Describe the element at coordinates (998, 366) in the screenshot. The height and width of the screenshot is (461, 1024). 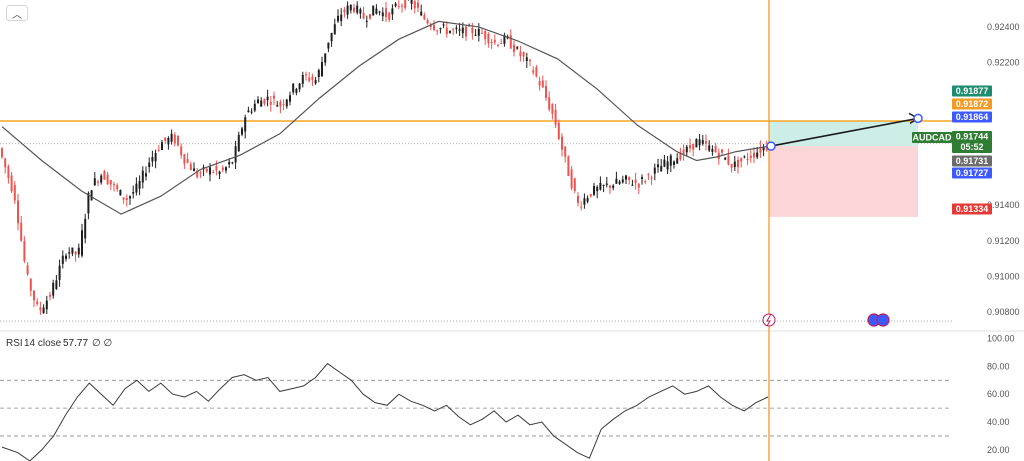
I see `rsi-axis-tick-label: 80.00` at that location.